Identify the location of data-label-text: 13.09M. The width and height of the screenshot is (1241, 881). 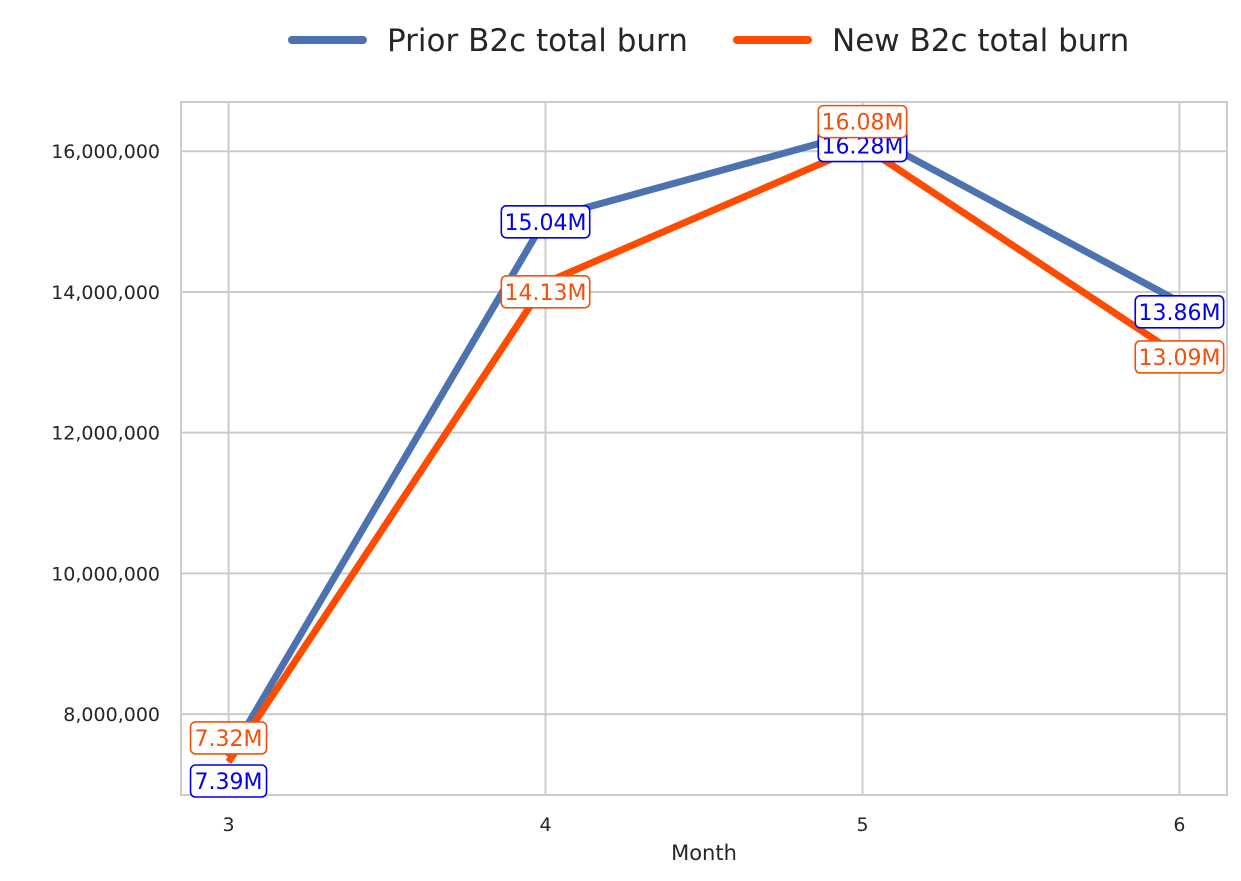
(1179, 358).